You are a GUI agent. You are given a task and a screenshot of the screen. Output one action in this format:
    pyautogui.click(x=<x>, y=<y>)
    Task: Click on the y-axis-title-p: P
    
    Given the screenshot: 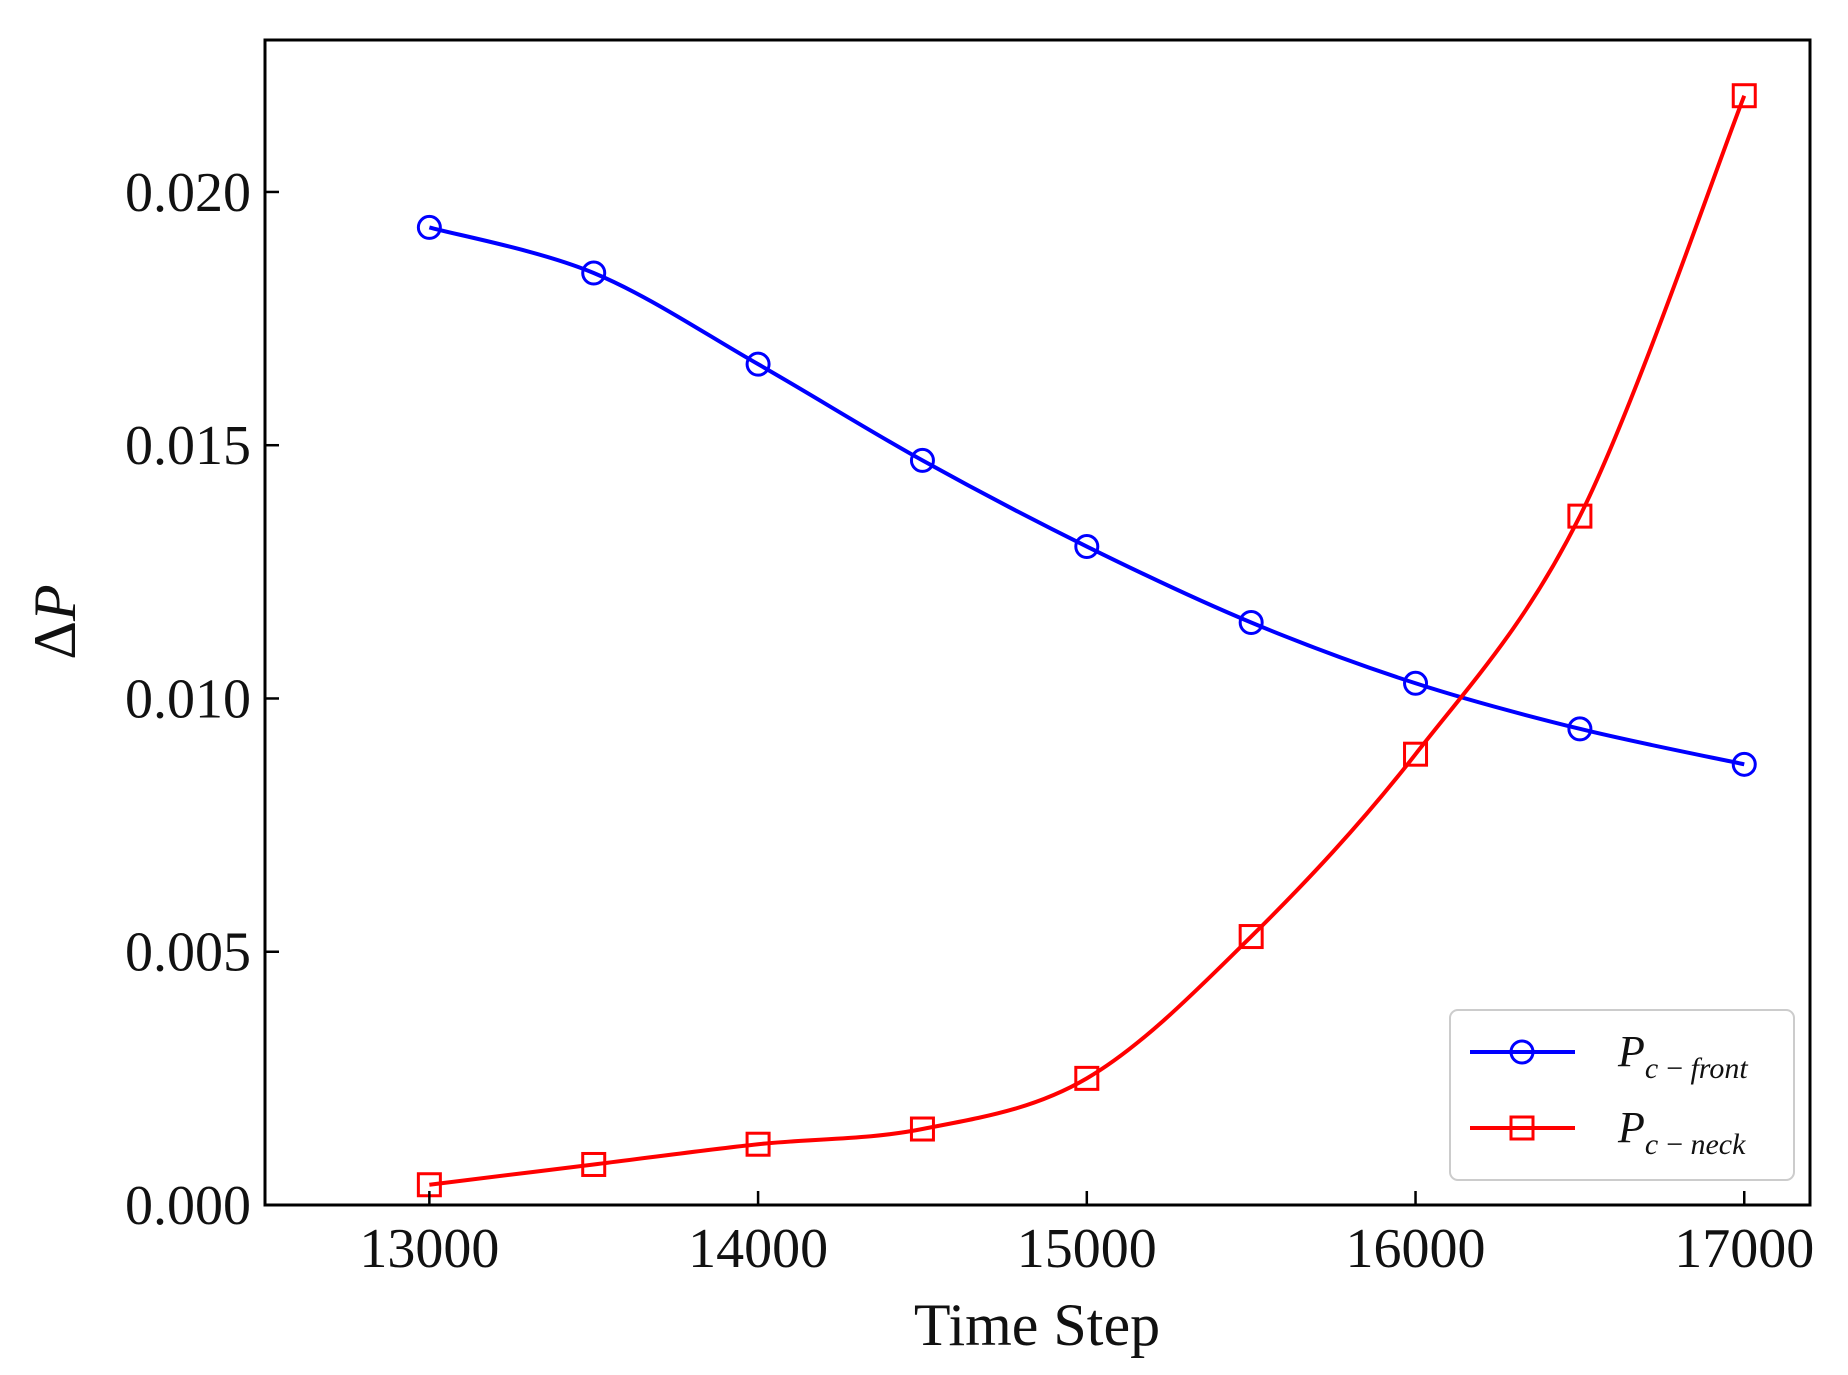 What is the action you would take?
    pyautogui.click(x=55, y=603)
    